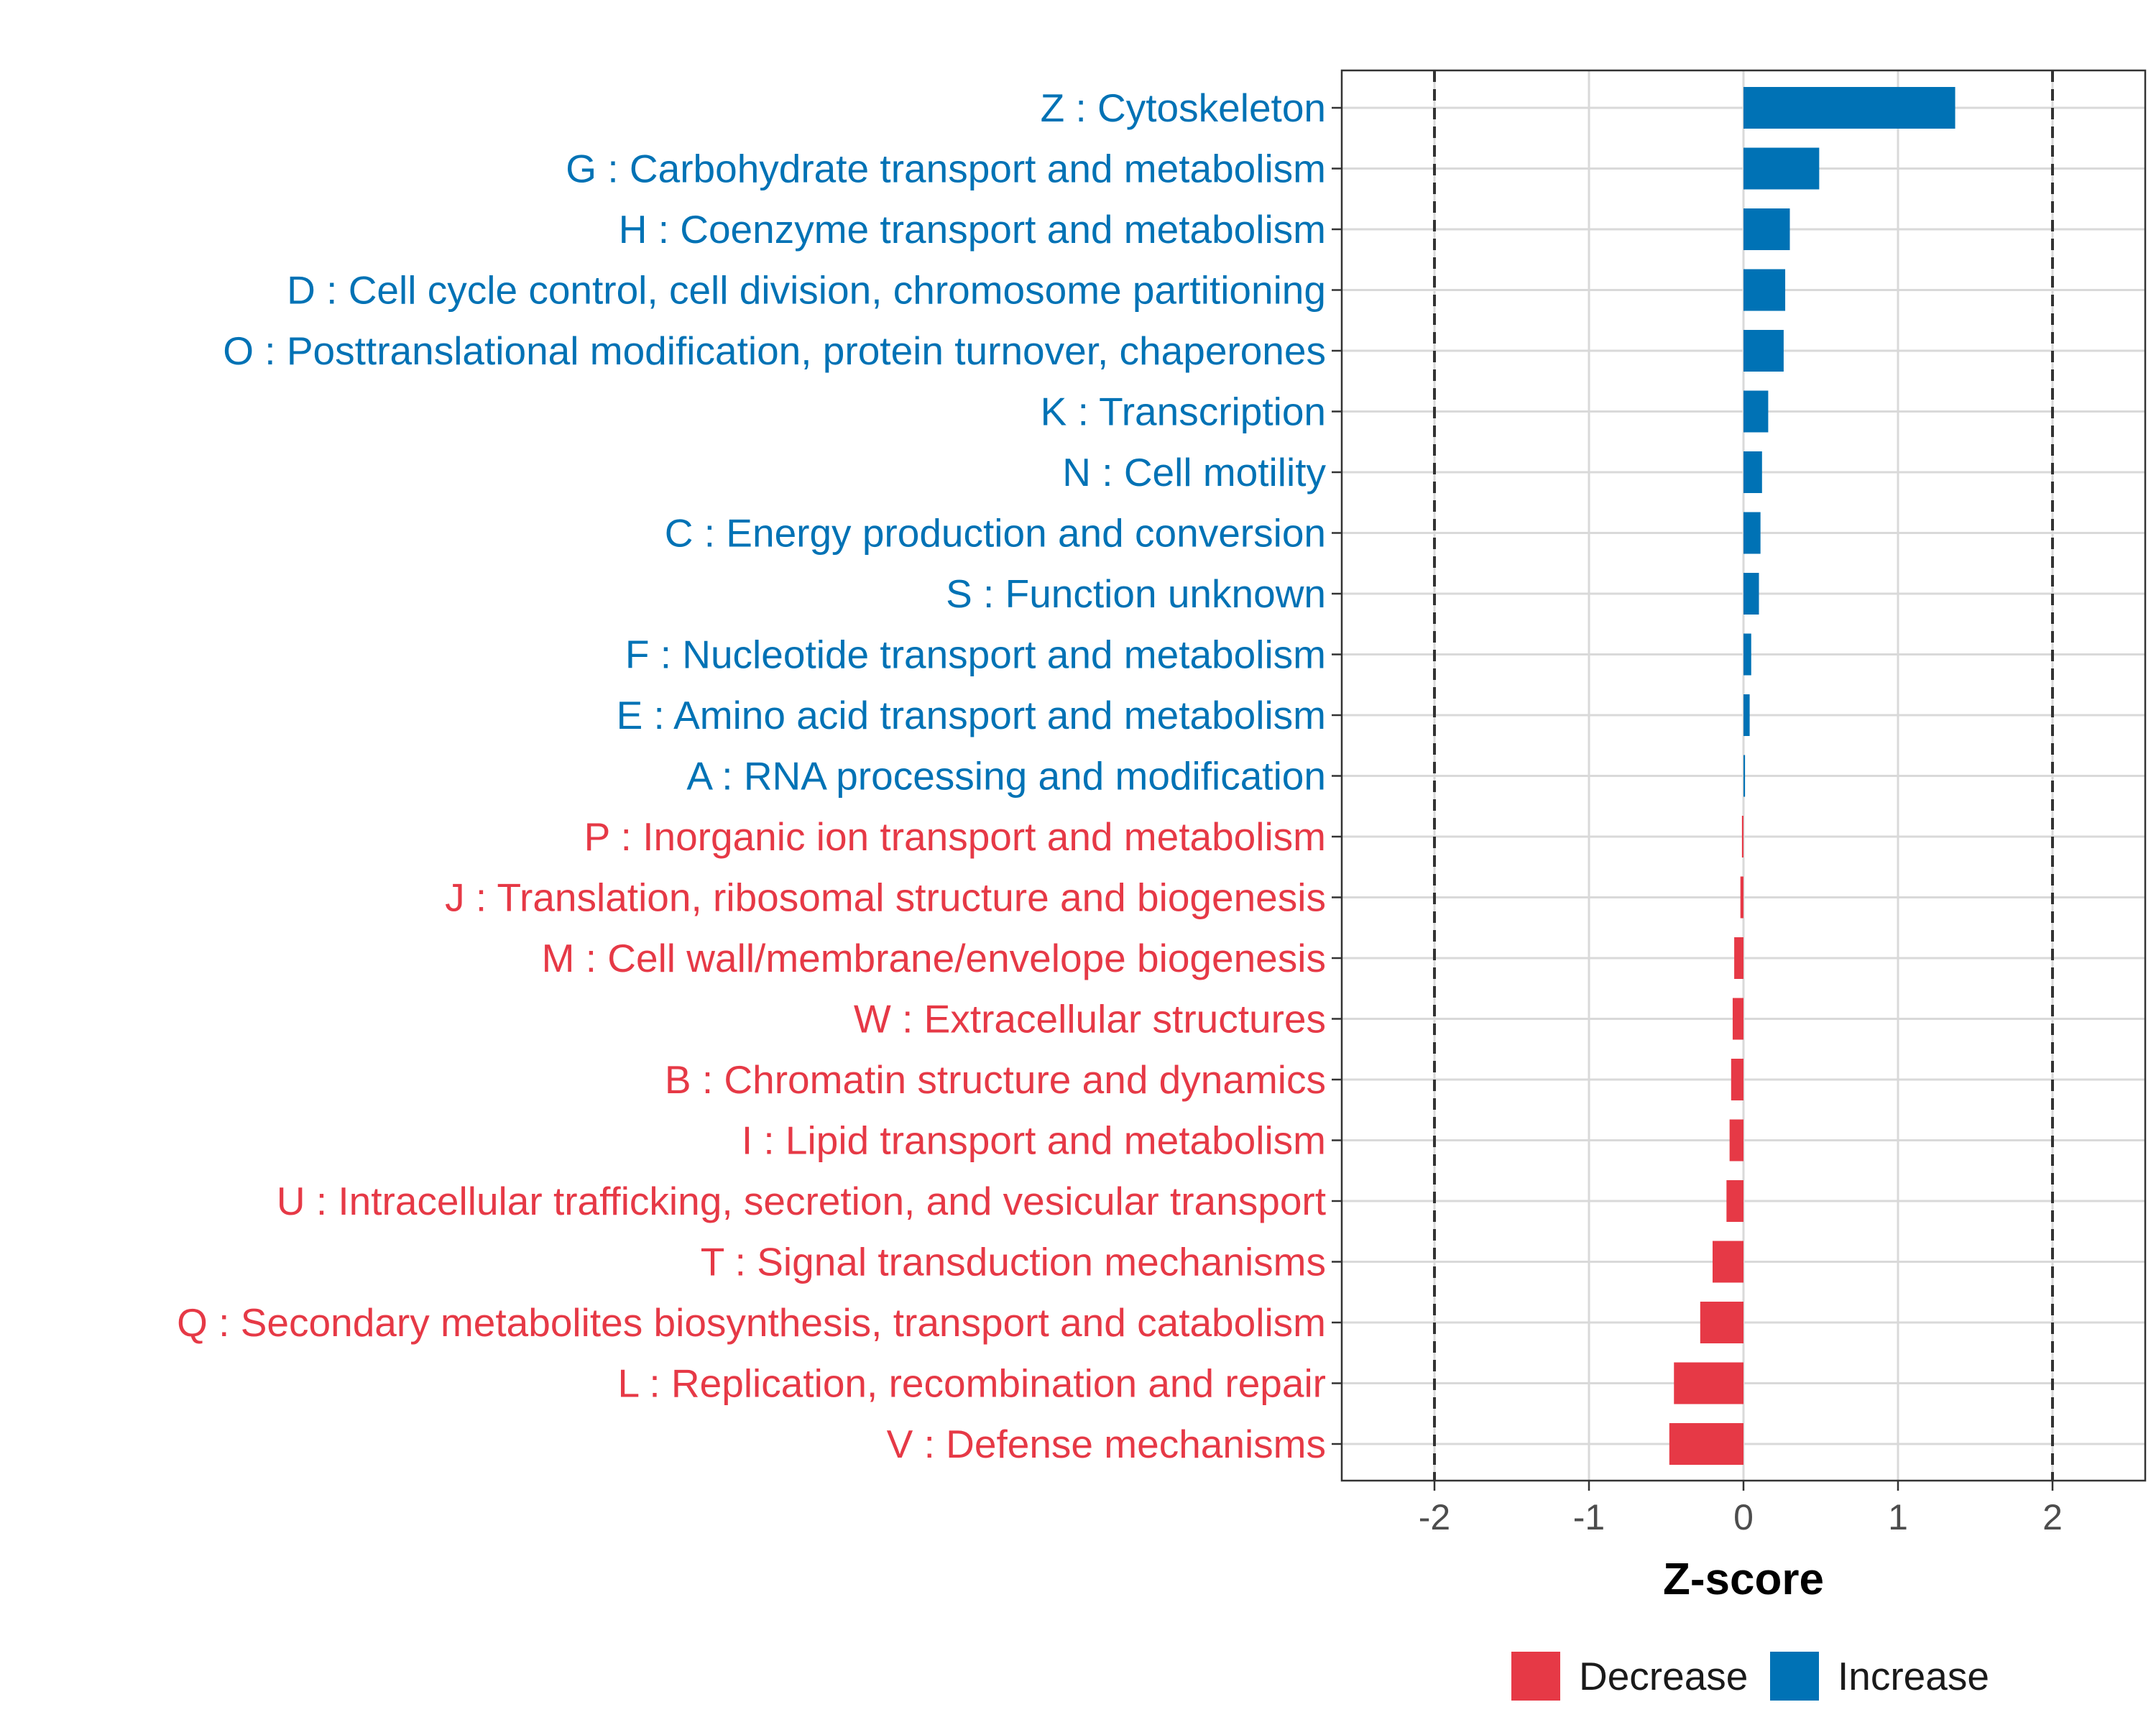 The height and width of the screenshot is (1725, 2156). Describe the element at coordinates (1014, 1262) in the screenshot. I see `category-label: T : Signal transduction mechanisms` at that location.